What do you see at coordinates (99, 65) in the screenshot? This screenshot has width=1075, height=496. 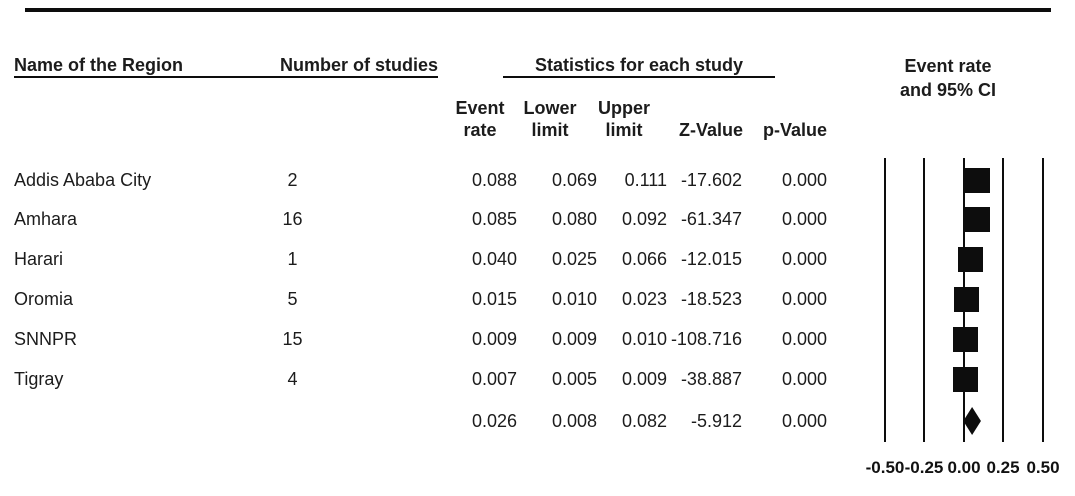 I see `region-column-header: Name of the Region` at bounding box center [99, 65].